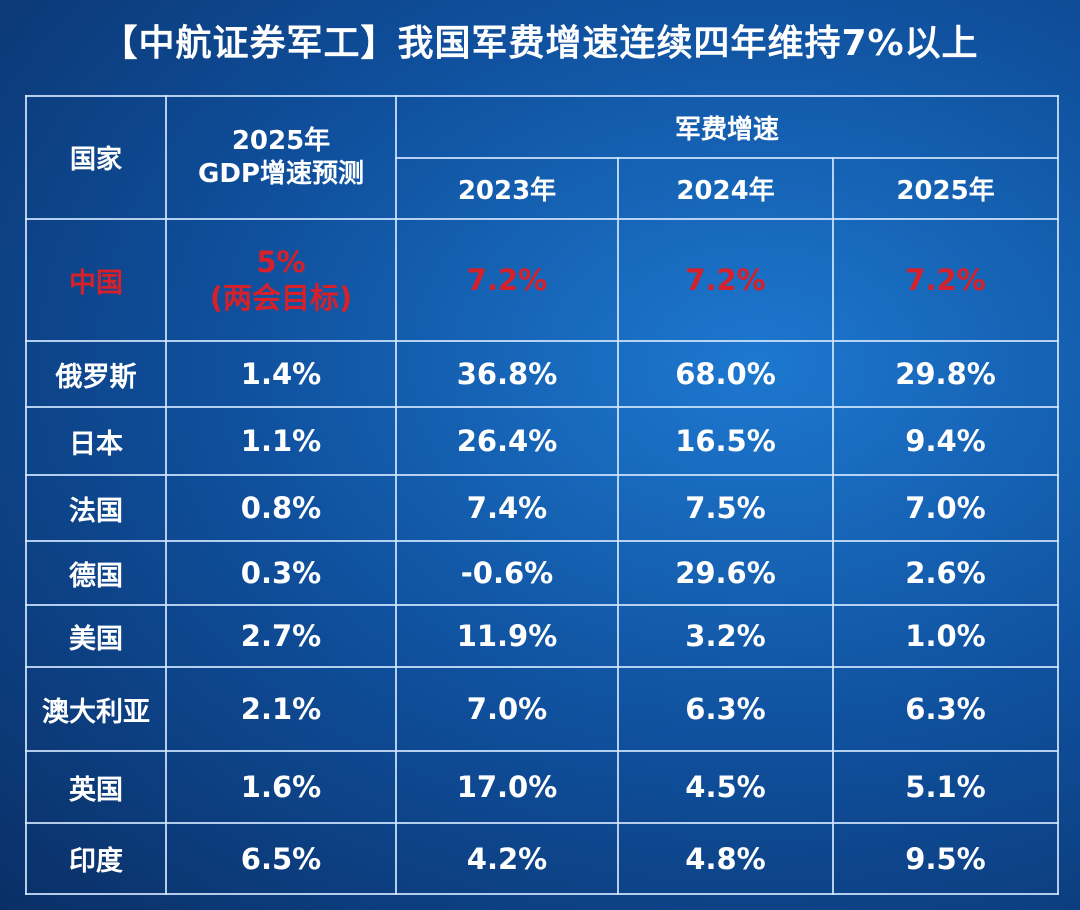 The width and height of the screenshot is (1080, 910). I want to click on cell-line: 5%, so click(281, 261).